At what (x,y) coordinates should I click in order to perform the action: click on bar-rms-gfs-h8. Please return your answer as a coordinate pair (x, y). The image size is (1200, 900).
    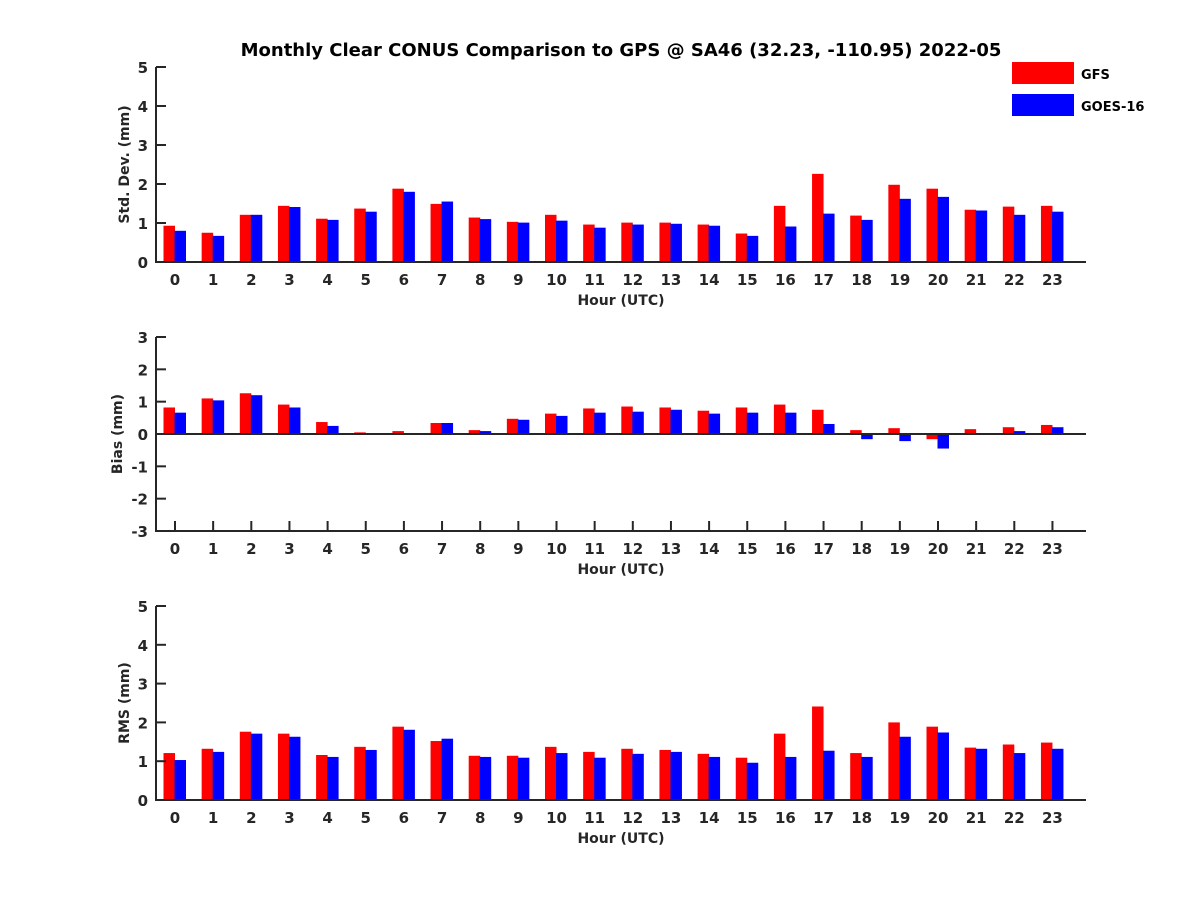
    Looking at the image, I should click on (474, 777).